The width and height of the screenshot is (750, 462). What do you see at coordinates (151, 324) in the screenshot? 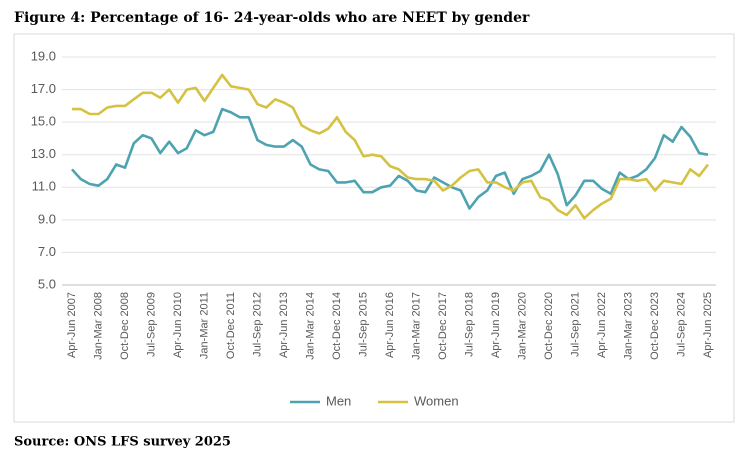
I see `x-tick-label: Jul-Sep 2009` at bounding box center [151, 324].